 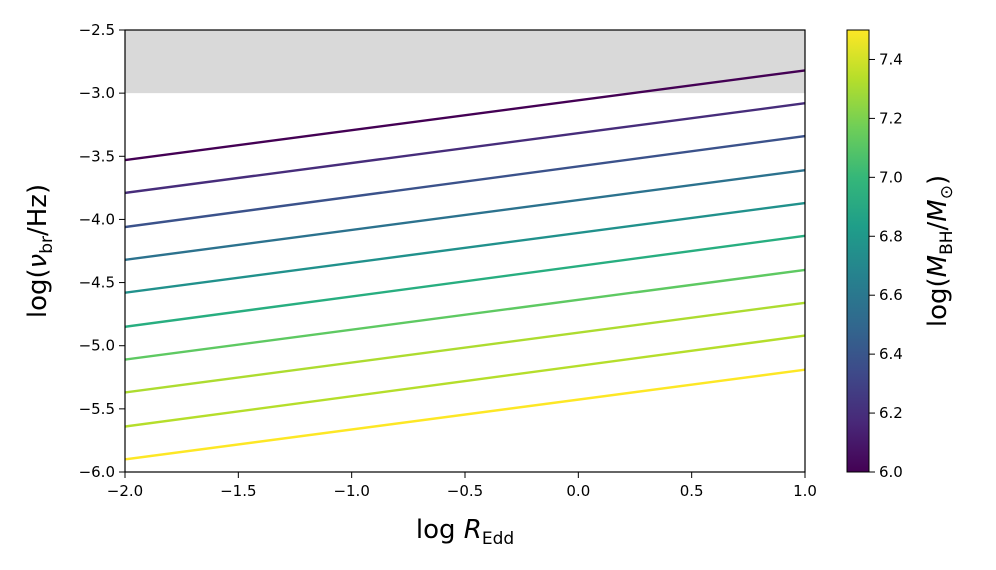 What do you see at coordinates (97, 472) in the screenshot?
I see `y-tick-label: −6.0` at bounding box center [97, 472].